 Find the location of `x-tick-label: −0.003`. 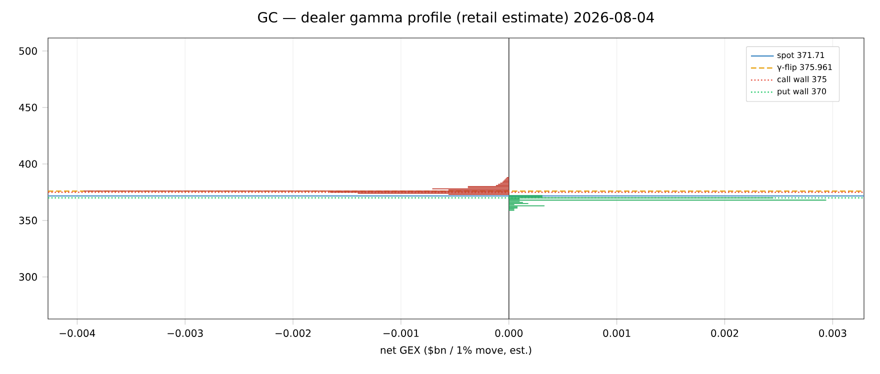

x-tick-label: −0.003 is located at coordinates (185, 333).